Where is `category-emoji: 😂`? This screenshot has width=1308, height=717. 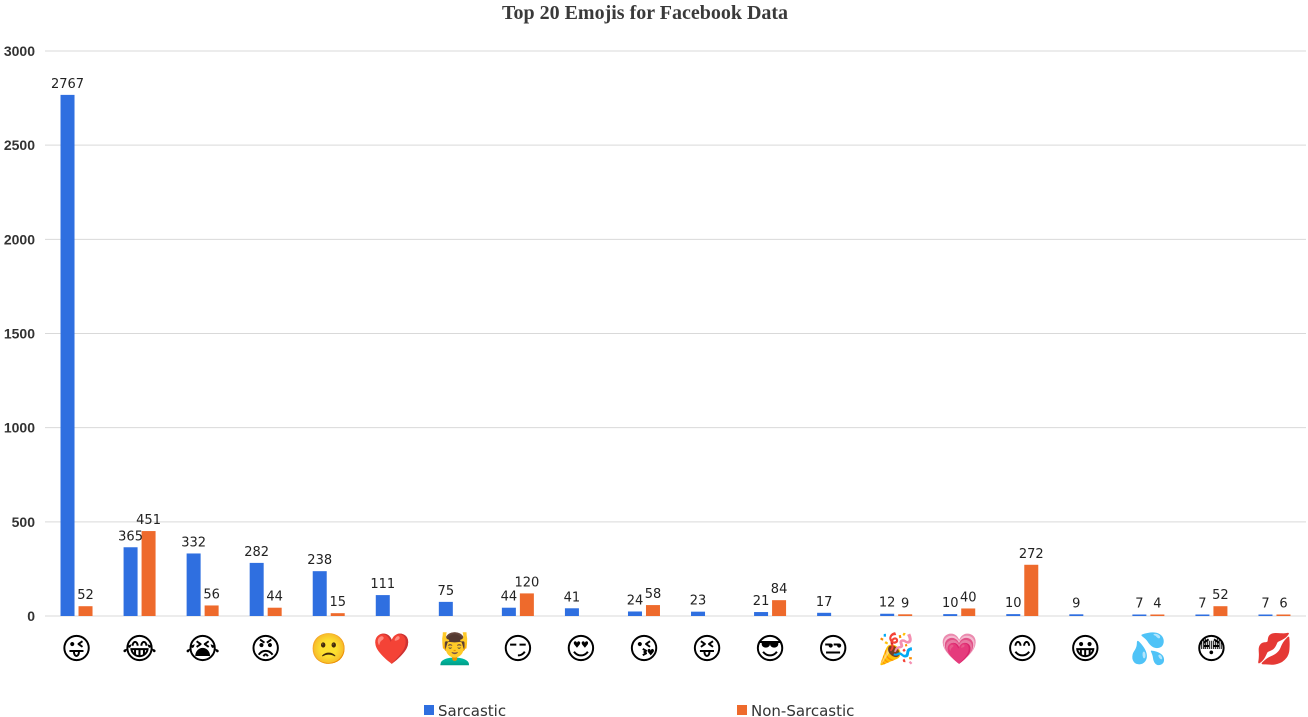 category-emoji: 😂 is located at coordinates (139, 649).